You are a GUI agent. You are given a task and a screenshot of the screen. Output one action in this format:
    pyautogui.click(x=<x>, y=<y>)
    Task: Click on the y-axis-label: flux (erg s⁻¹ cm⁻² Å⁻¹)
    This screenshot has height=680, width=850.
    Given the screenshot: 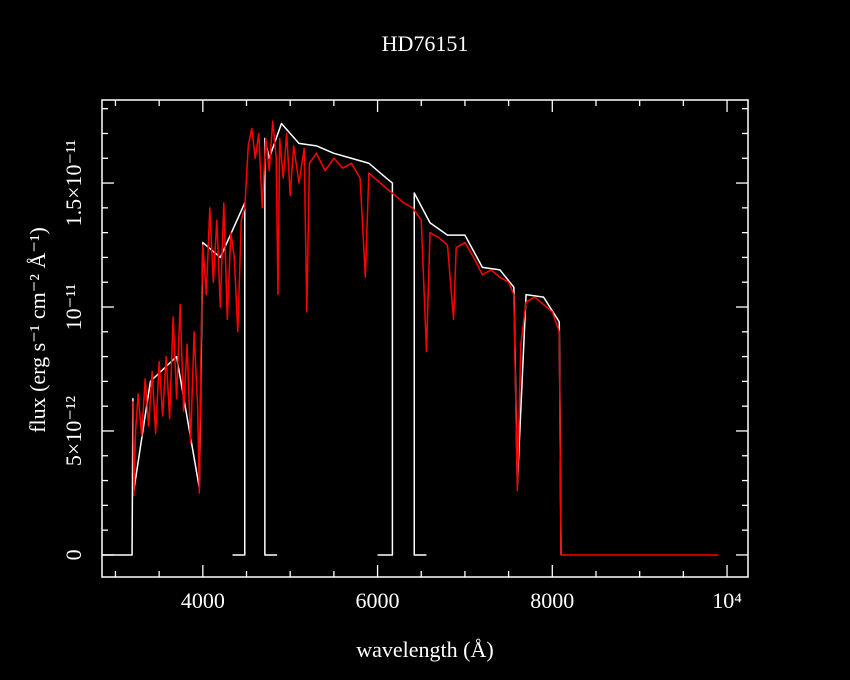 What is the action you would take?
    pyautogui.click(x=37, y=330)
    